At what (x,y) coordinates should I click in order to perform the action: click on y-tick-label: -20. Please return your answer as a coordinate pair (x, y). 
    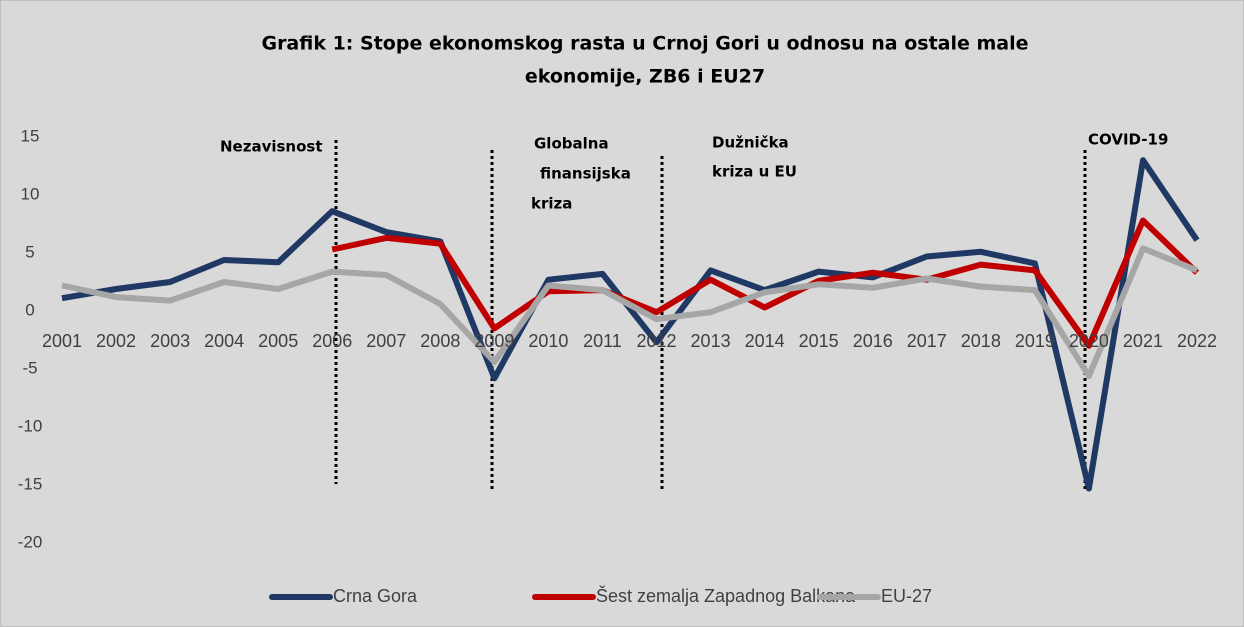
    Looking at the image, I should click on (30, 541).